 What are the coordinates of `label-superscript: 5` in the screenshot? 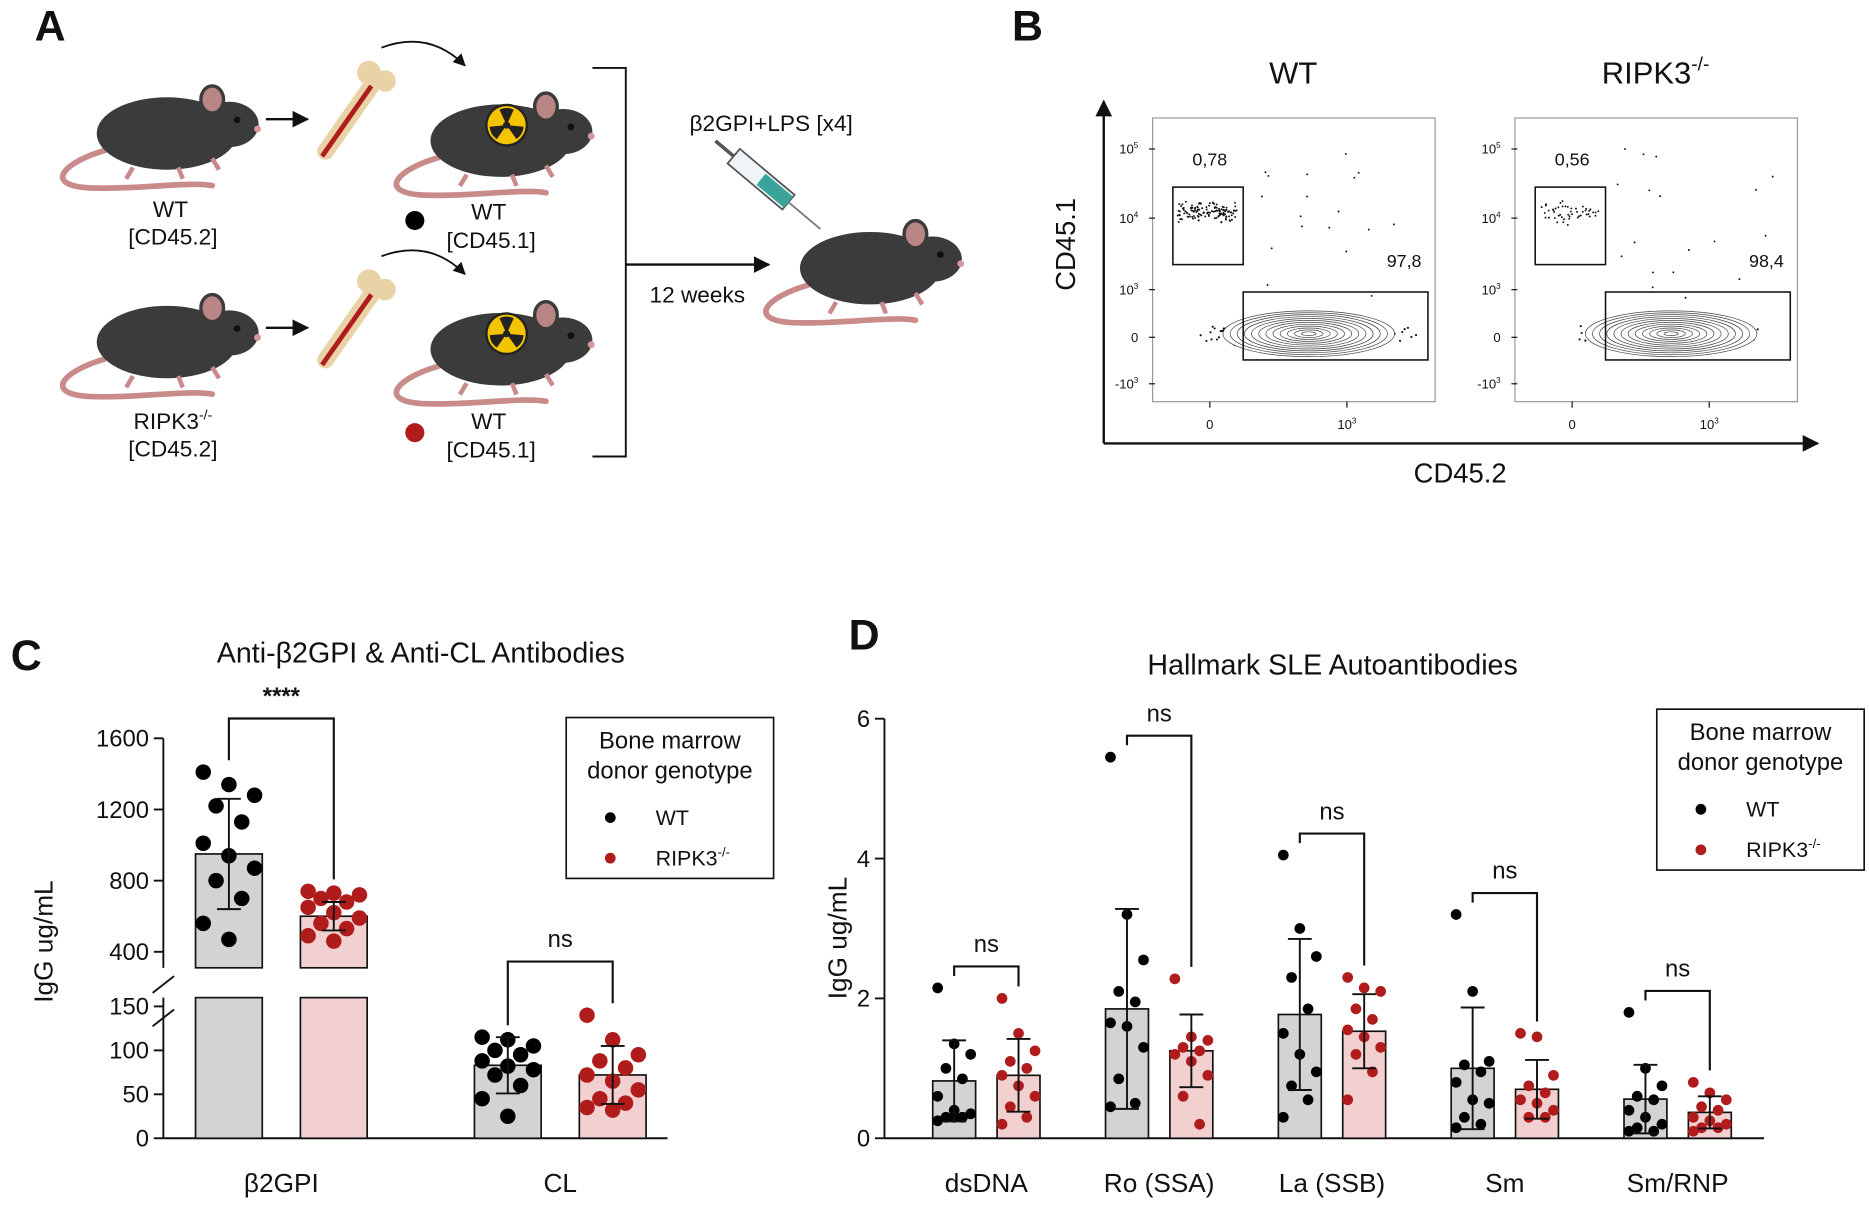 It's located at (1498, 145).